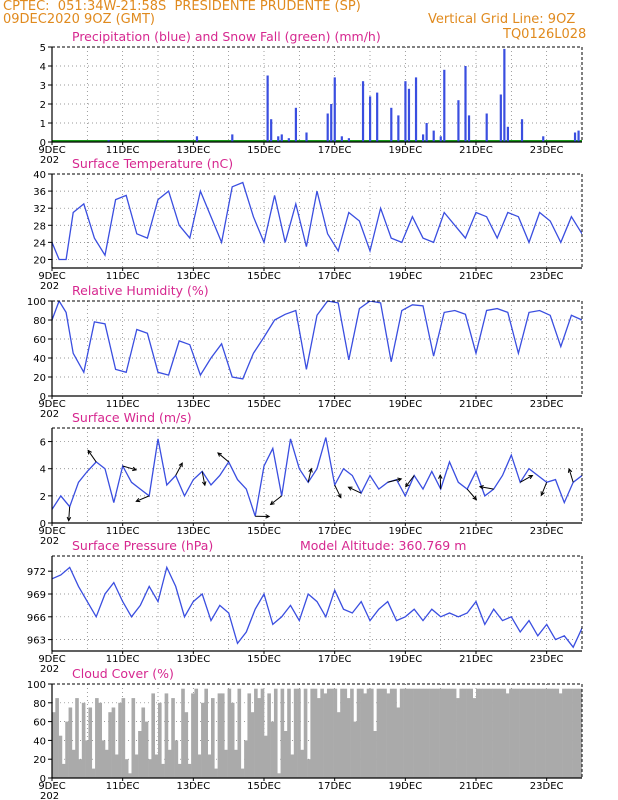 Image resolution: width=618 pixels, height=800 pixels. Describe the element at coordinates (317, 340) in the screenshot. I see `humidity-plot` at that location.